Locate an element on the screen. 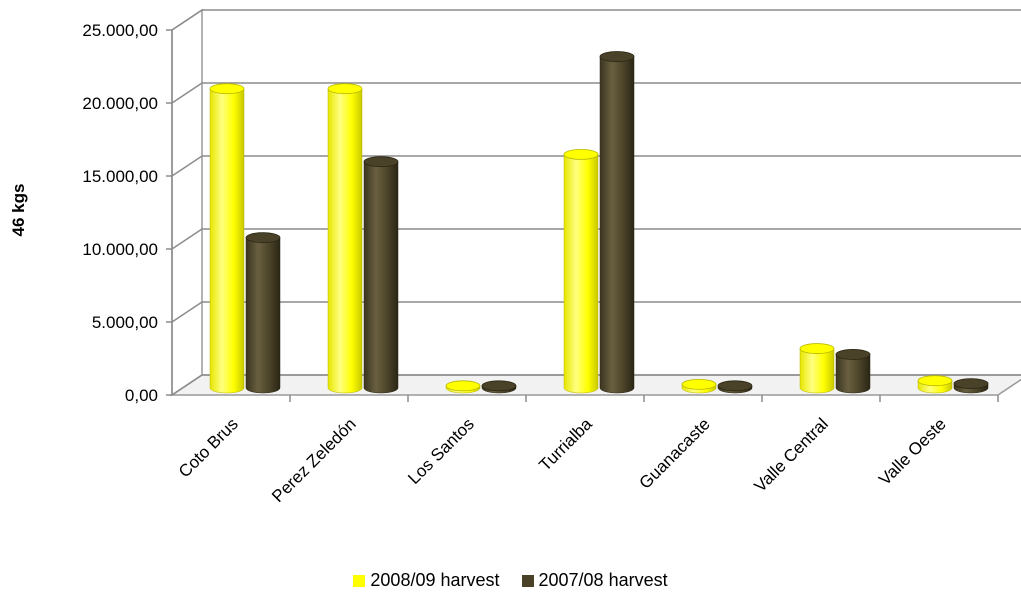 This screenshot has width=1021, height=603. y-tick-label: 25.000,00 is located at coordinates (120, 30).